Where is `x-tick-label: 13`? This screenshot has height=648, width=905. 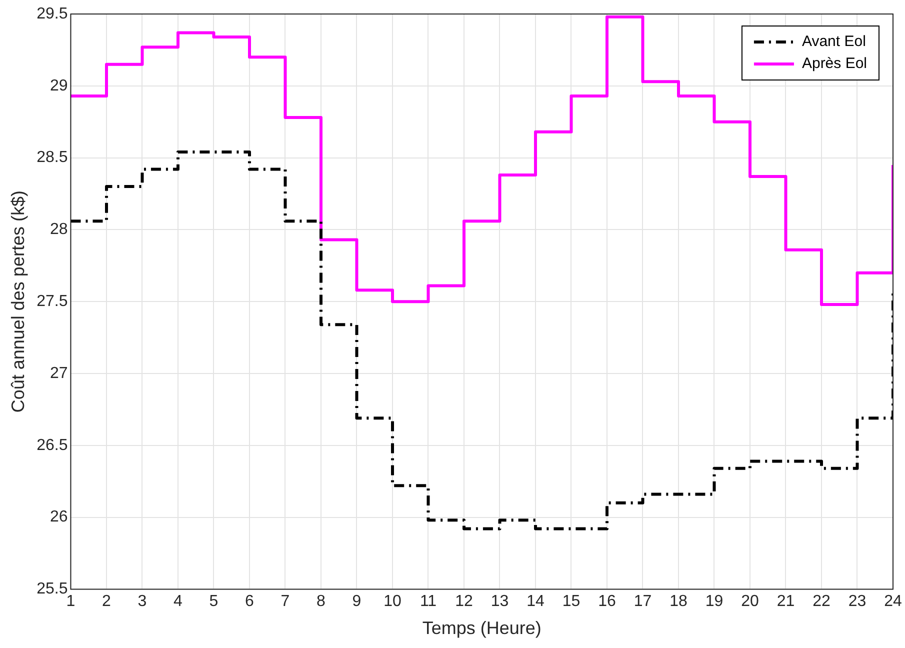 x-tick-label: 13 is located at coordinates (499, 601).